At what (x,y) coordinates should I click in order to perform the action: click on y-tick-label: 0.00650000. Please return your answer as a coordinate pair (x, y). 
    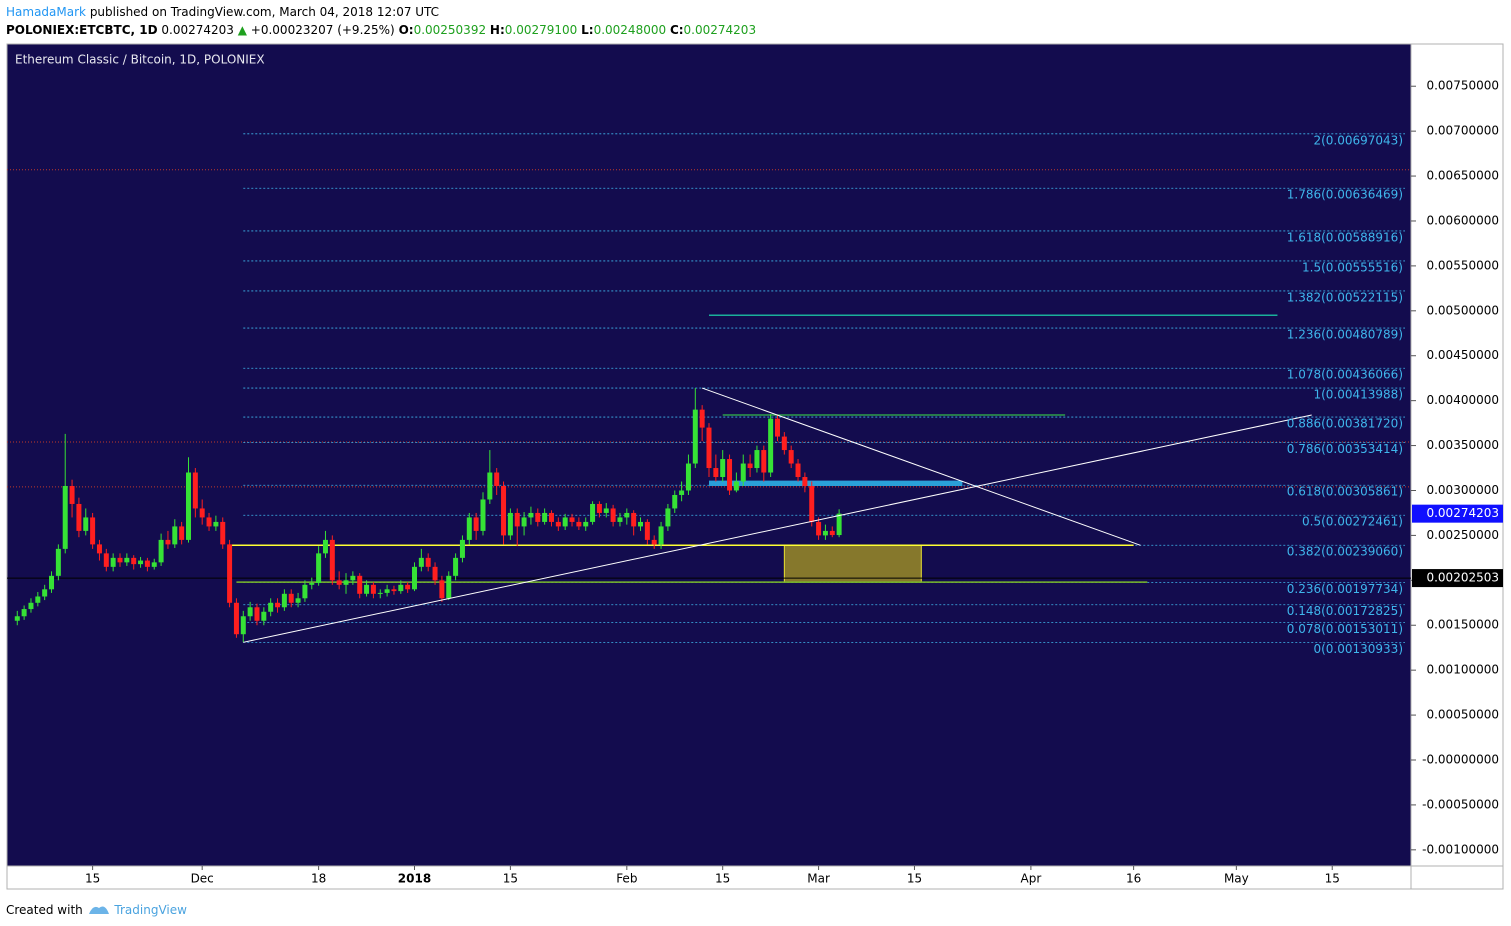
    Looking at the image, I should click on (1462, 176).